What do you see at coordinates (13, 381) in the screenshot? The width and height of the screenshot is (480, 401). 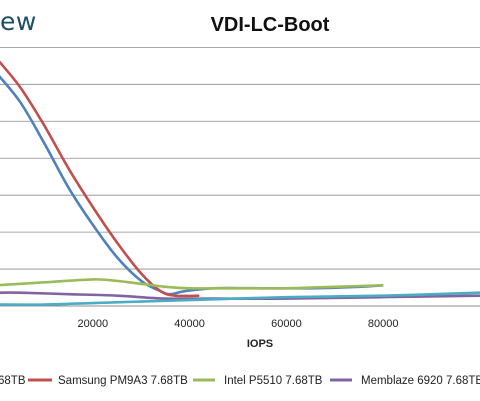 I see `legend-label: 68TB` at bounding box center [13, 381].